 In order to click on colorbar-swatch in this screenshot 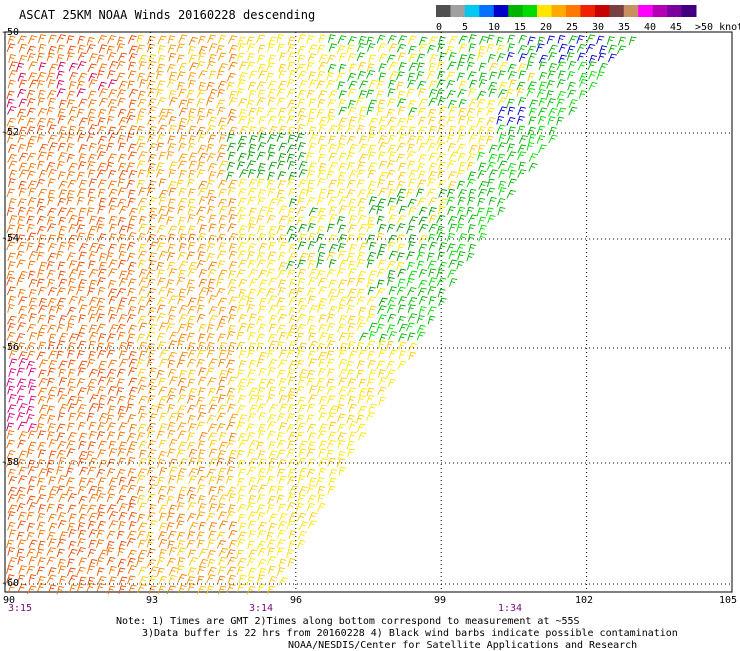, I will do `click(530, 11)`.